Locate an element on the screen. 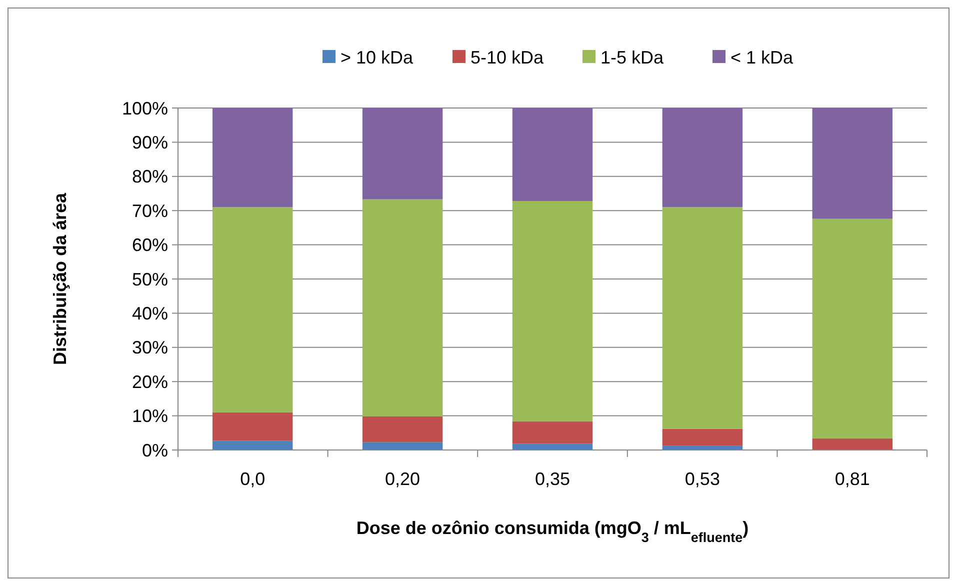 This screenshot has height=586, width=957. y-tick-label: 20% is located at coordinates (150, 382).